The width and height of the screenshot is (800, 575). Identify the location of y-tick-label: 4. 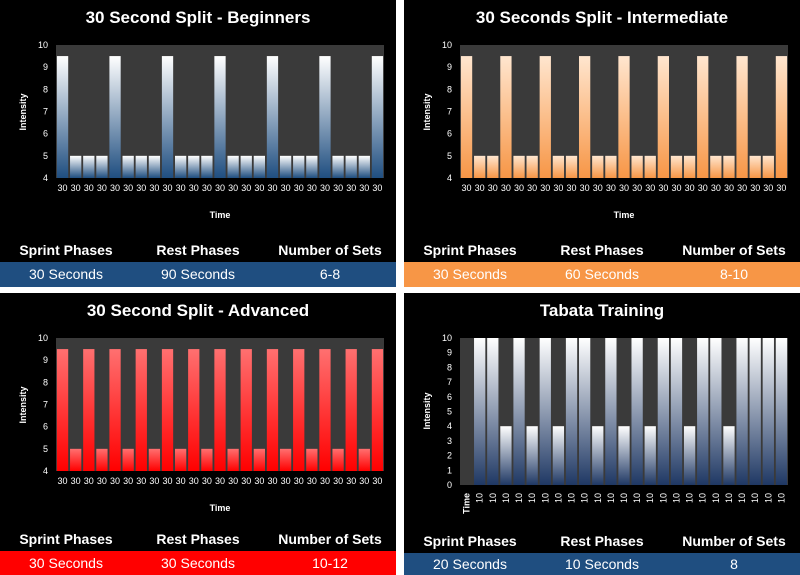
(45, 178).